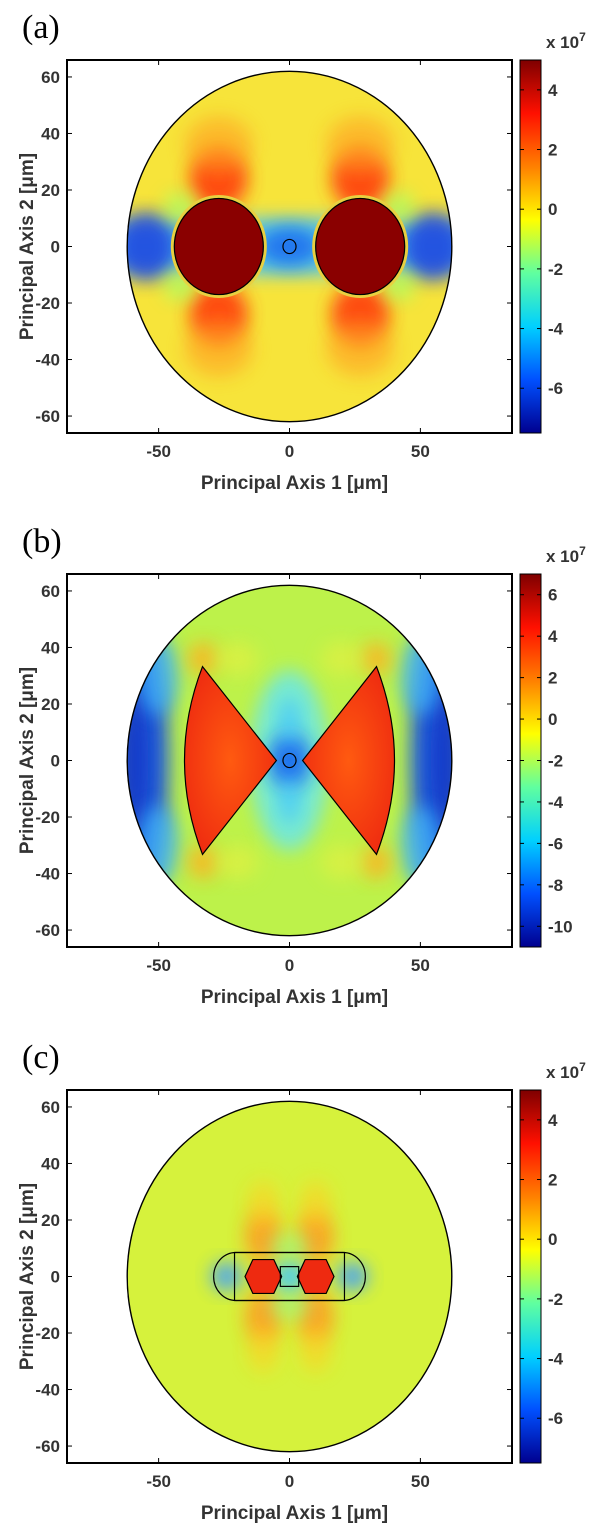  I want to click on colorbar-tick-label: -8, so click(555, 885).